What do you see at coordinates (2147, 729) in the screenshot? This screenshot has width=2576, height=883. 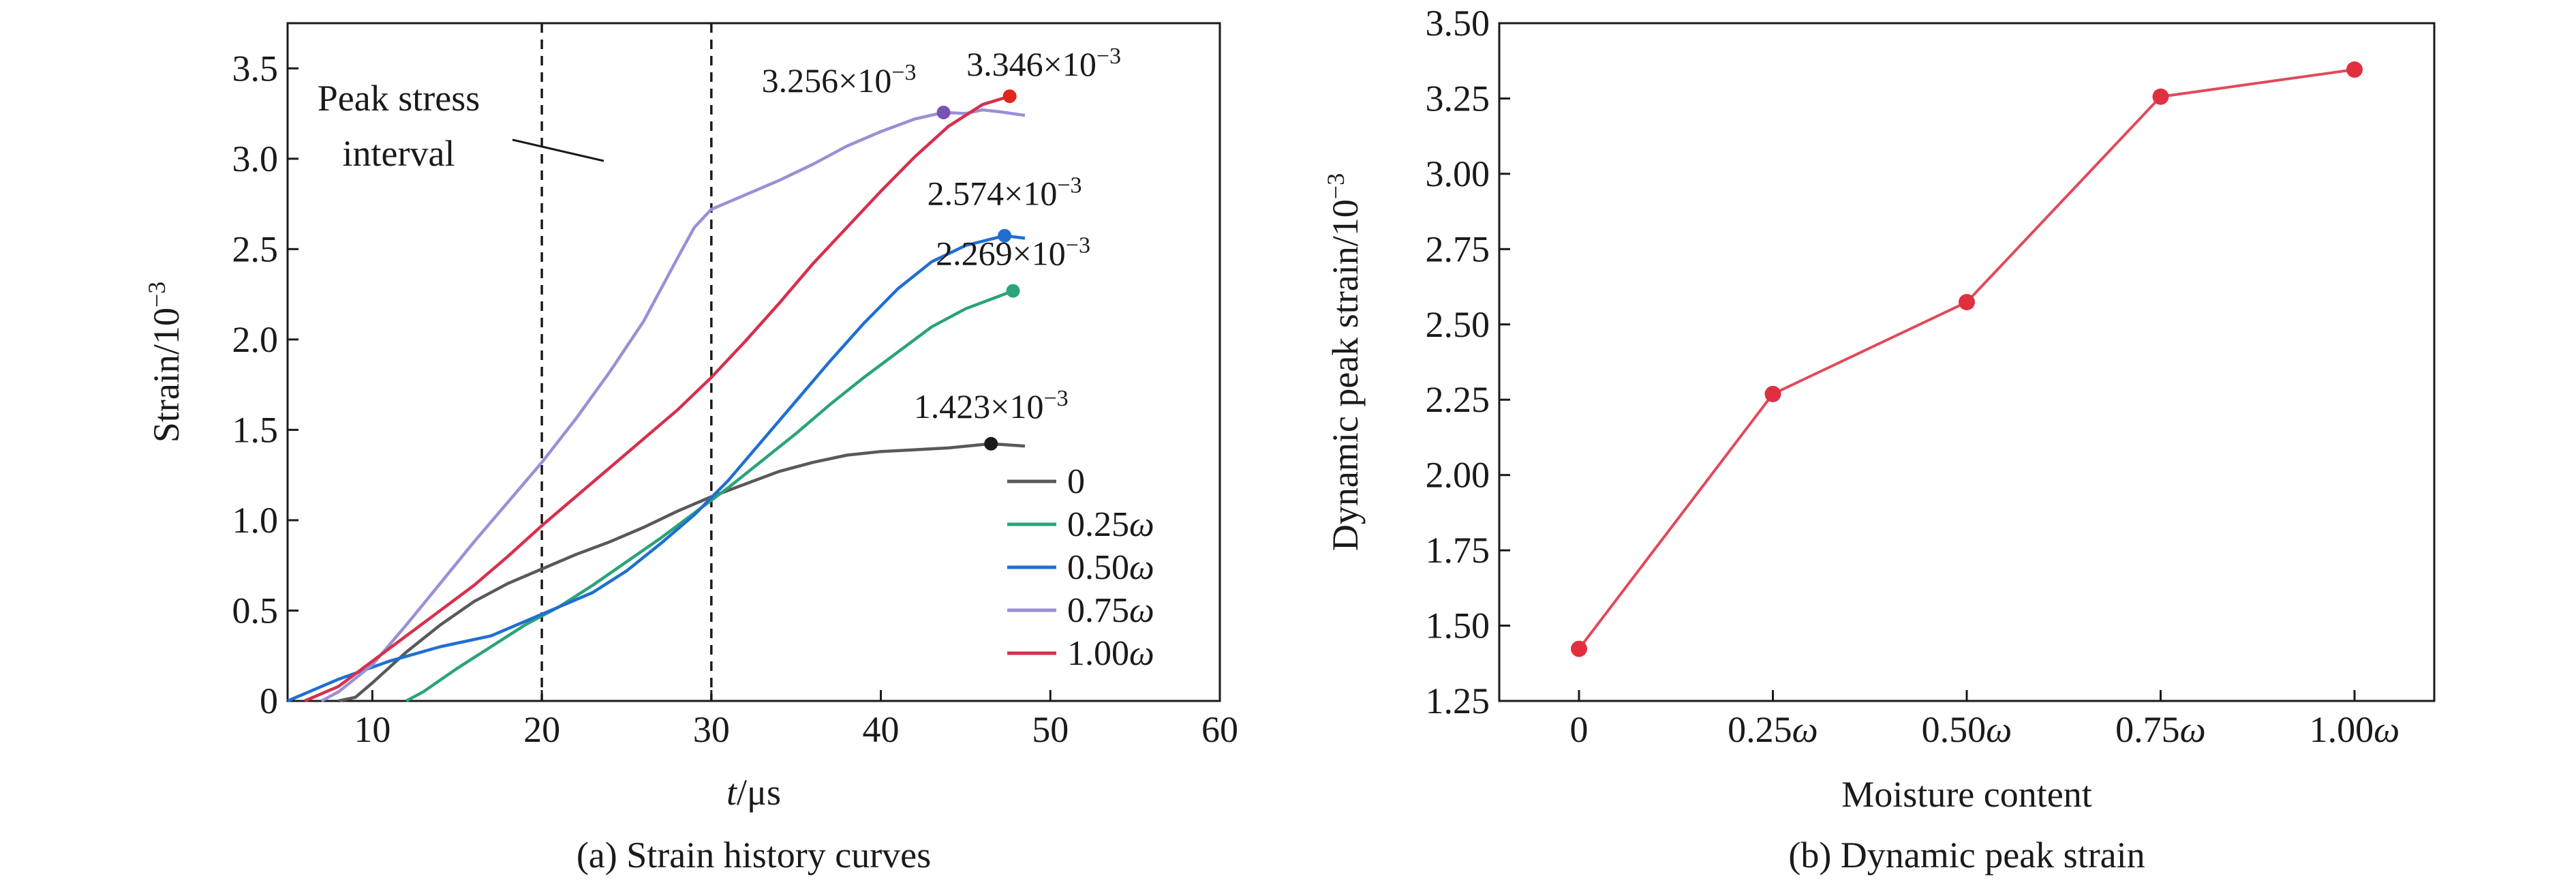 I see `x-tick-label-value: 0.75` at bounding box center [2147, 729].